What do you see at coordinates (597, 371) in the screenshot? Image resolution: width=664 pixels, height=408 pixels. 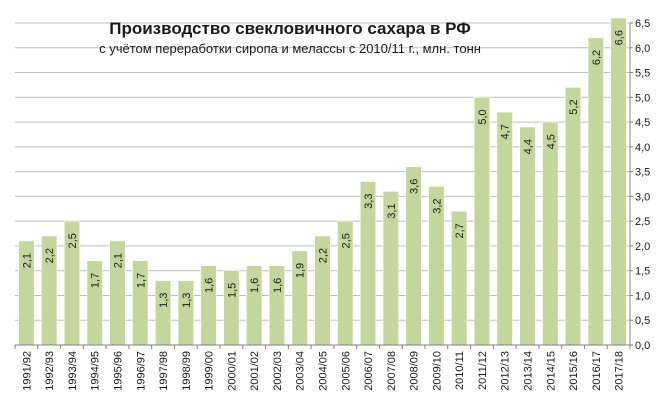 I see `x-tick-label: 2016/17` at bounding box center [597, 371].